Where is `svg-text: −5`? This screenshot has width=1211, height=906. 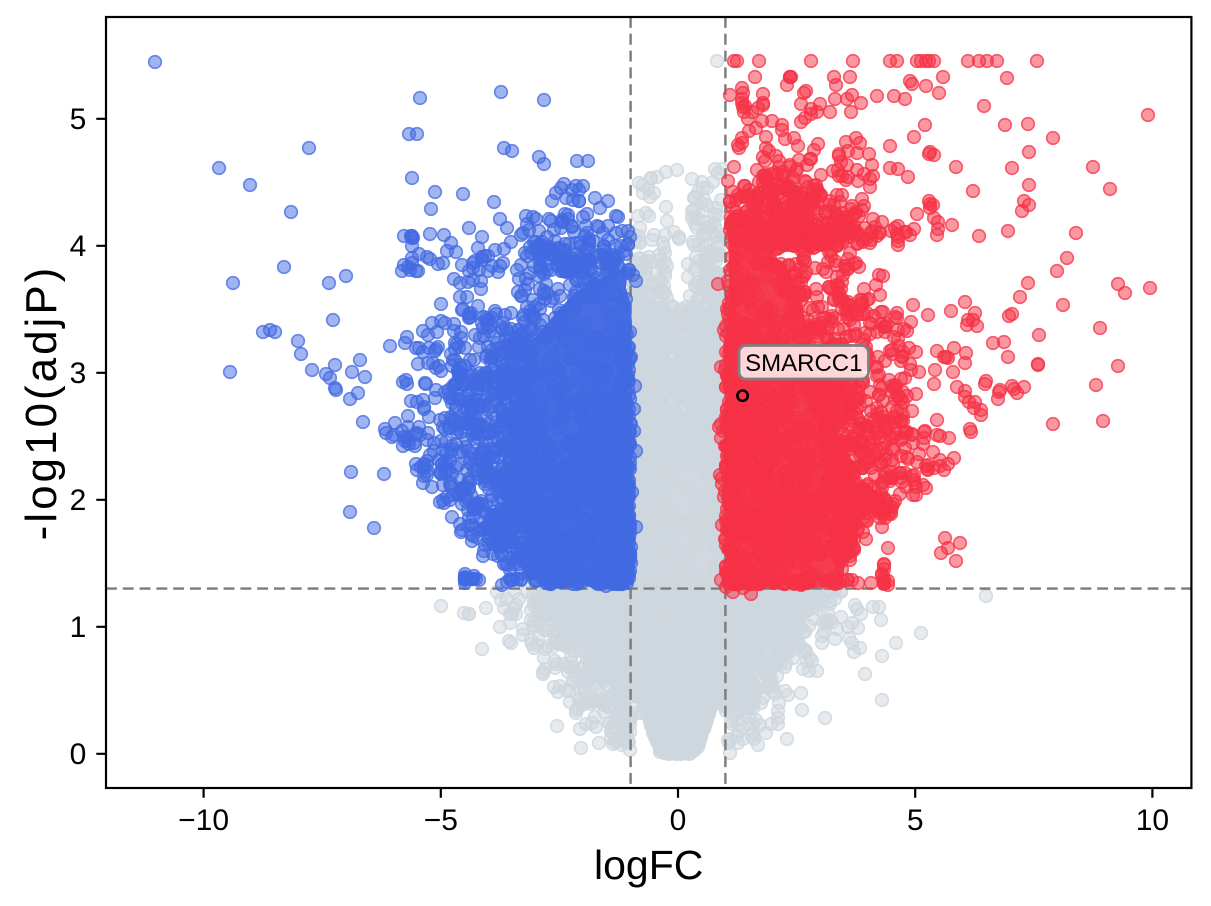
svg-text: −5 is located at coordinates (441, 820).